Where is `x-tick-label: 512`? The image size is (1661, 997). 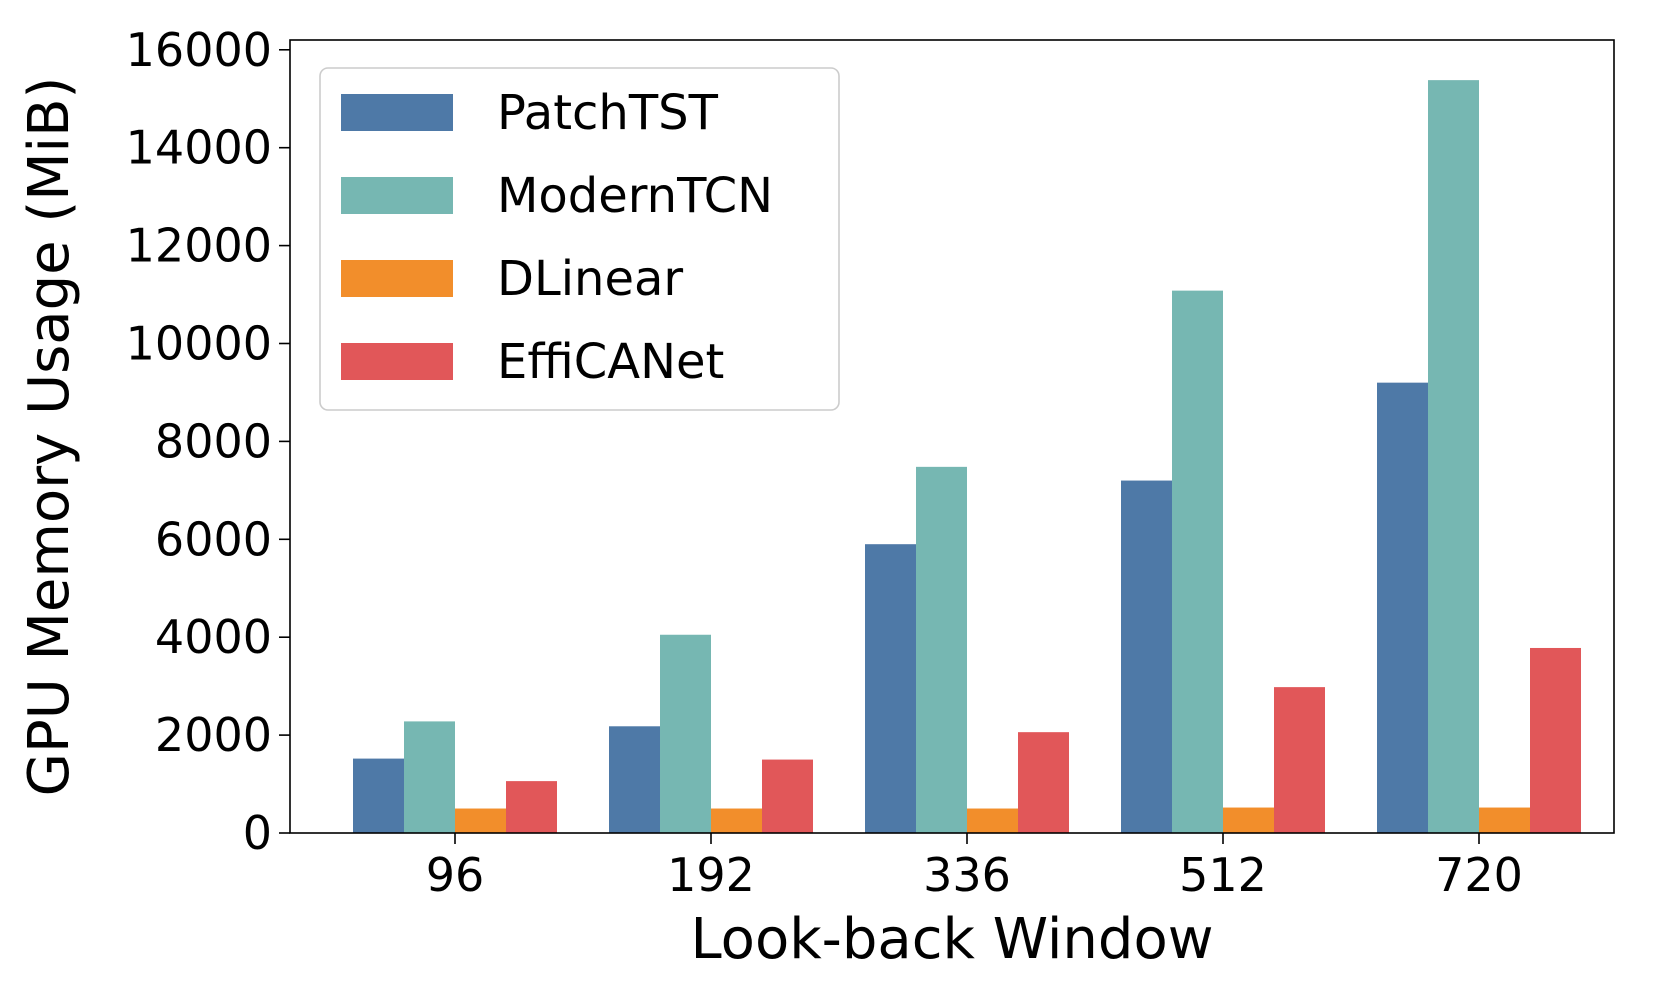 x-tick-label: 512 is located at coordinates (1223, 875).